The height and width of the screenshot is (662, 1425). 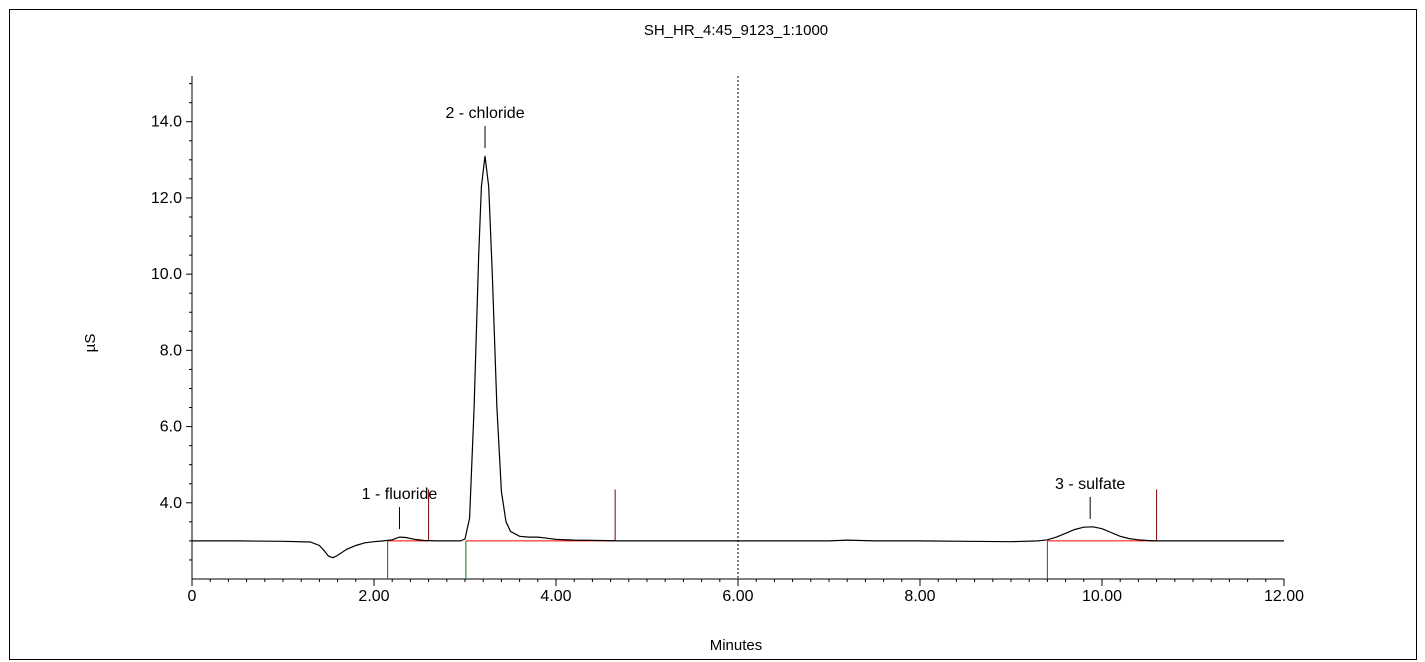 What do you see at coordinates (736, 30) in the screenshot?
I see `chart-title: SH_HR_4:45_9123_1:1000` at bounding box center [736, 30].